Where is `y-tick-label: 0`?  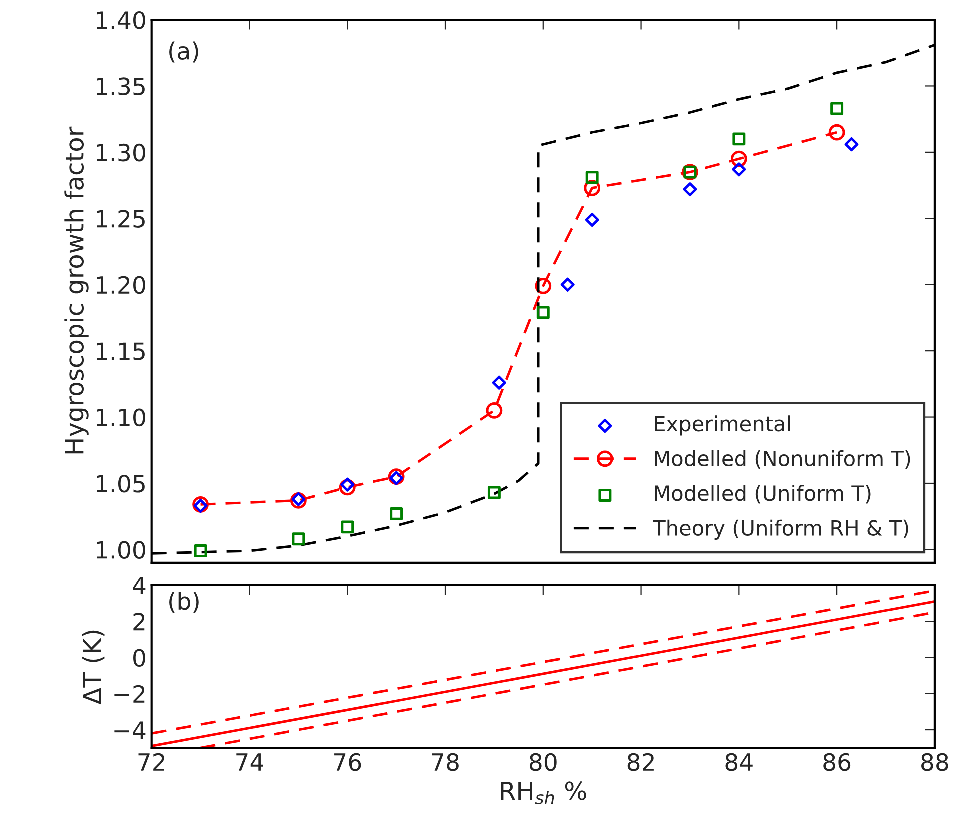 y-tick-label: 0 is located at coordinates (140, 658).